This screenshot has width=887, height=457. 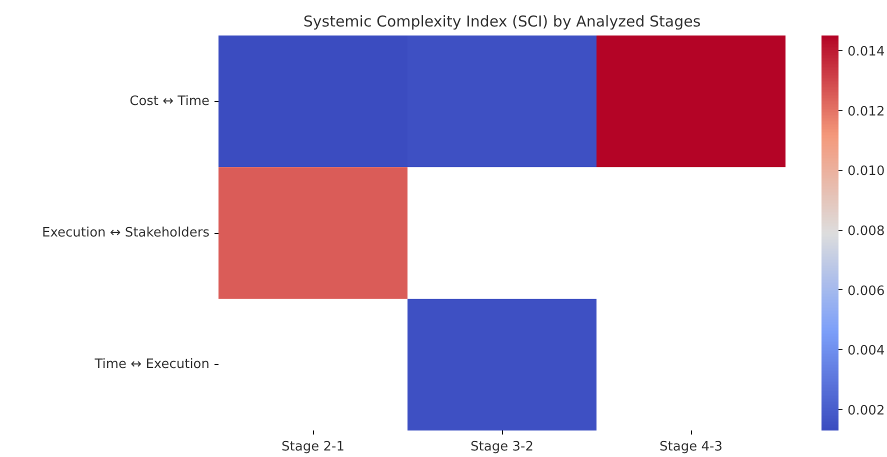 What do you see at coordinates (126, 233) in the screenshot?
I see `y-tick-label: Execution ↔ Stakeholders` at bounding box center [126, 233].